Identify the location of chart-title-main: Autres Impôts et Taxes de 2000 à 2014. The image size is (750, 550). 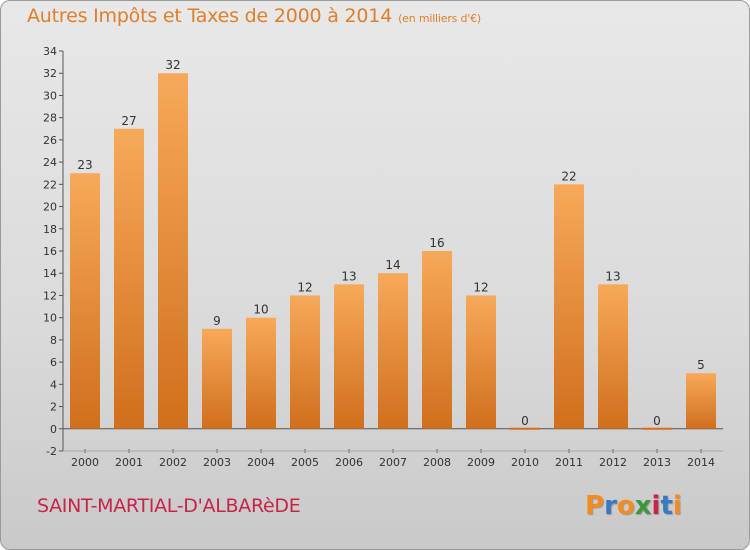
(210, 16).